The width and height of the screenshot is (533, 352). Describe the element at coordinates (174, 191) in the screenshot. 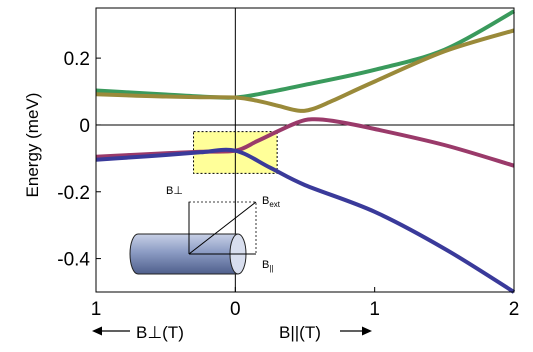

I see `b-perp-label: B⊥` at that location.